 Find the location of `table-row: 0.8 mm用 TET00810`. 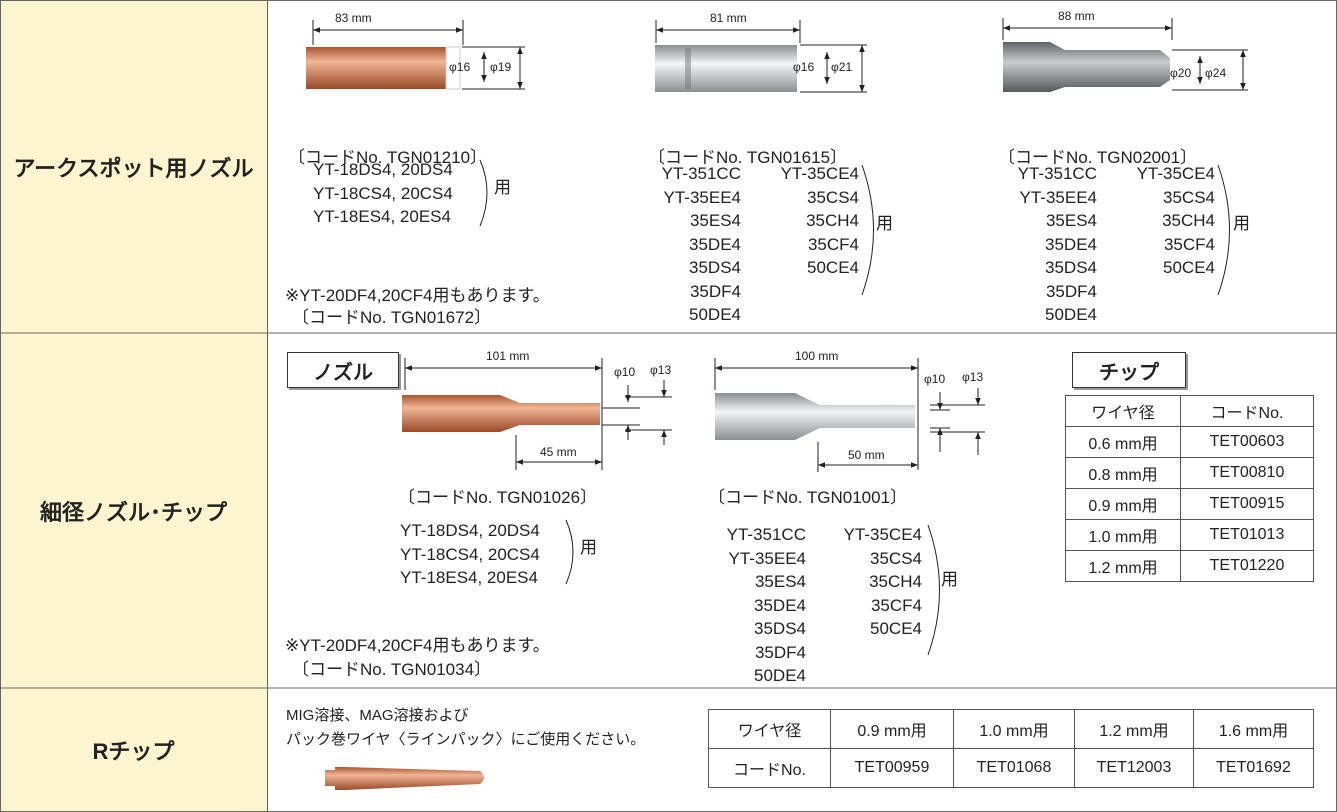

table-row: 0.8 mm用 TET00810 is located at coordinates (1189, 473).